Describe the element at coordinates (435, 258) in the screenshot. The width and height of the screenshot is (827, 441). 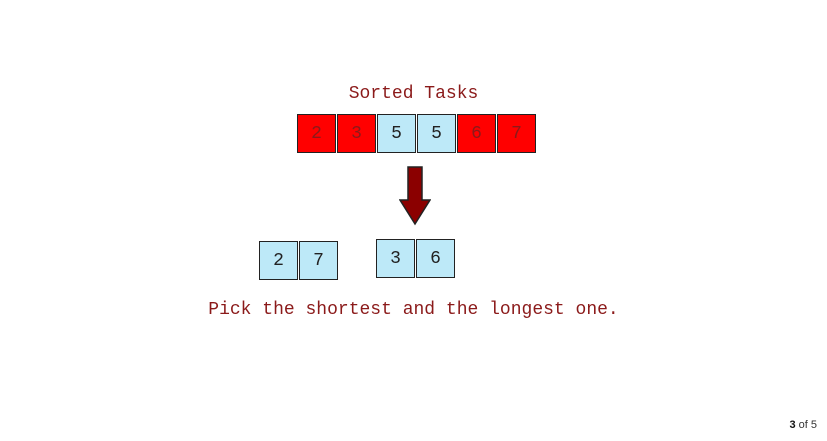
I see `pair-cell: 6` at that location.